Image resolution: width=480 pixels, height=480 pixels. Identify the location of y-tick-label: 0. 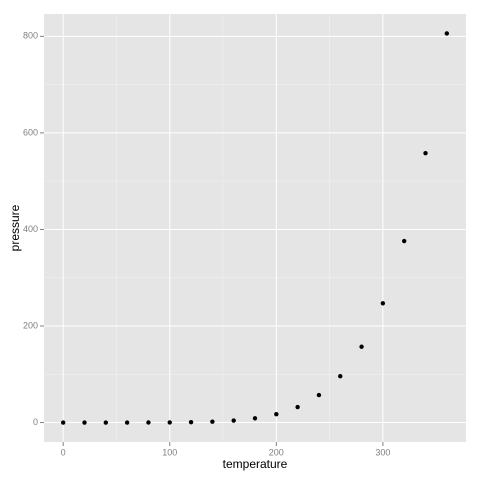
(35, 422).